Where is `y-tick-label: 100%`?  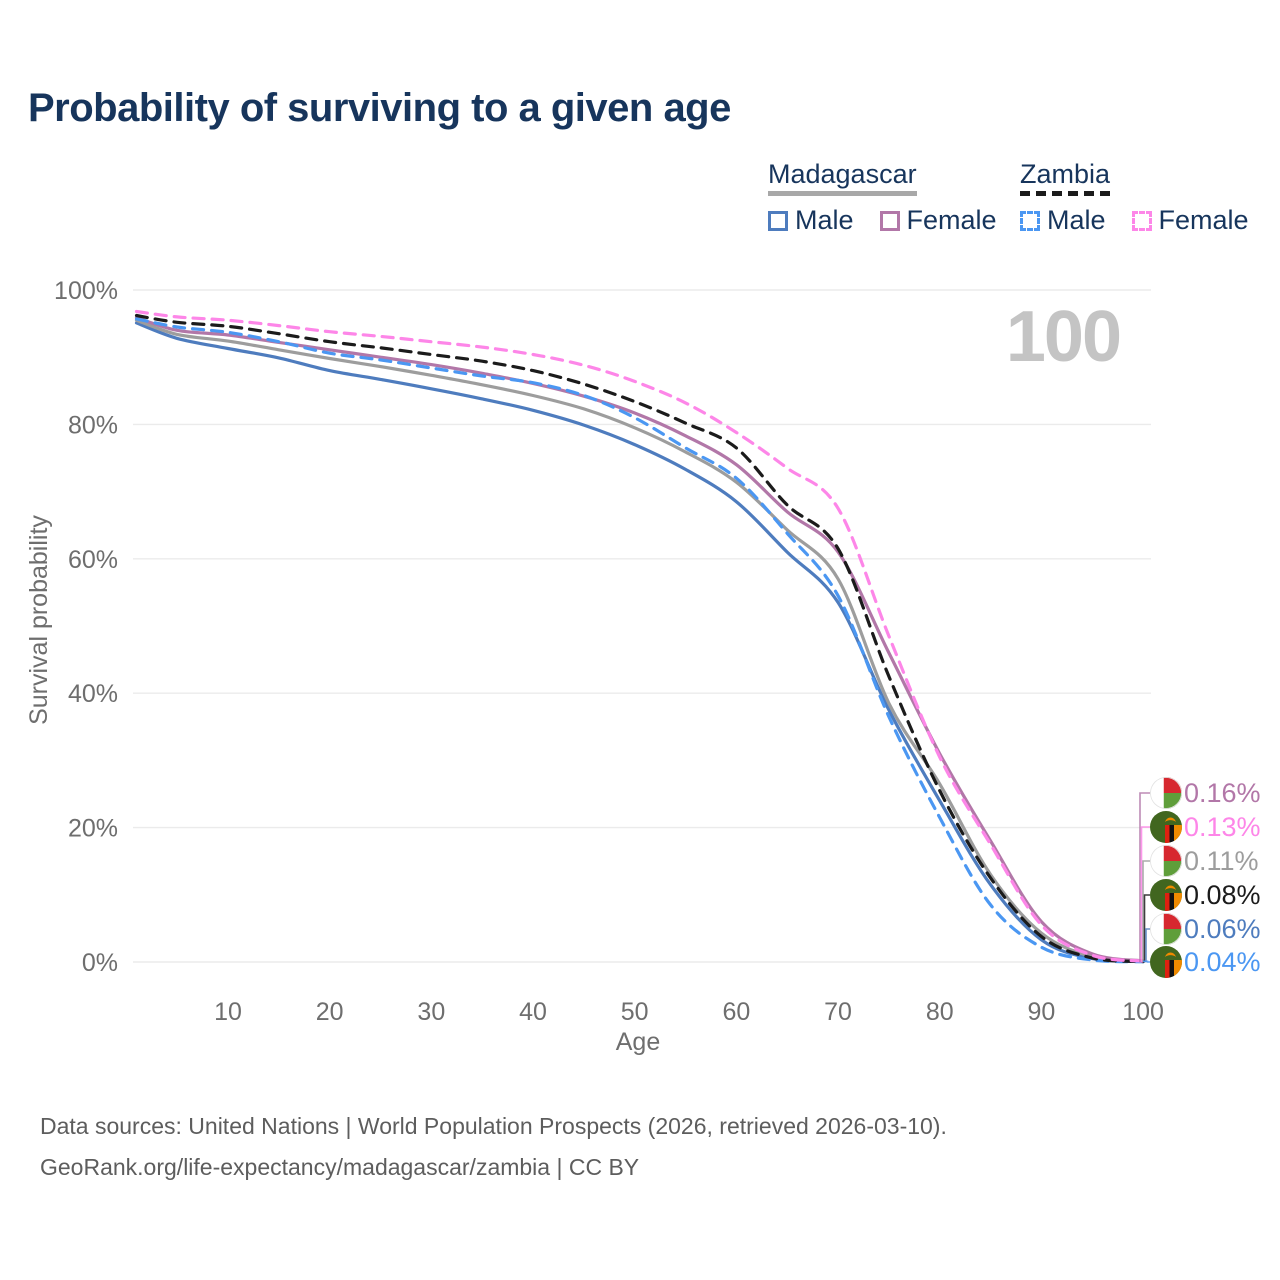 y-tick-label: 100% is located at coordinates (86, 291).